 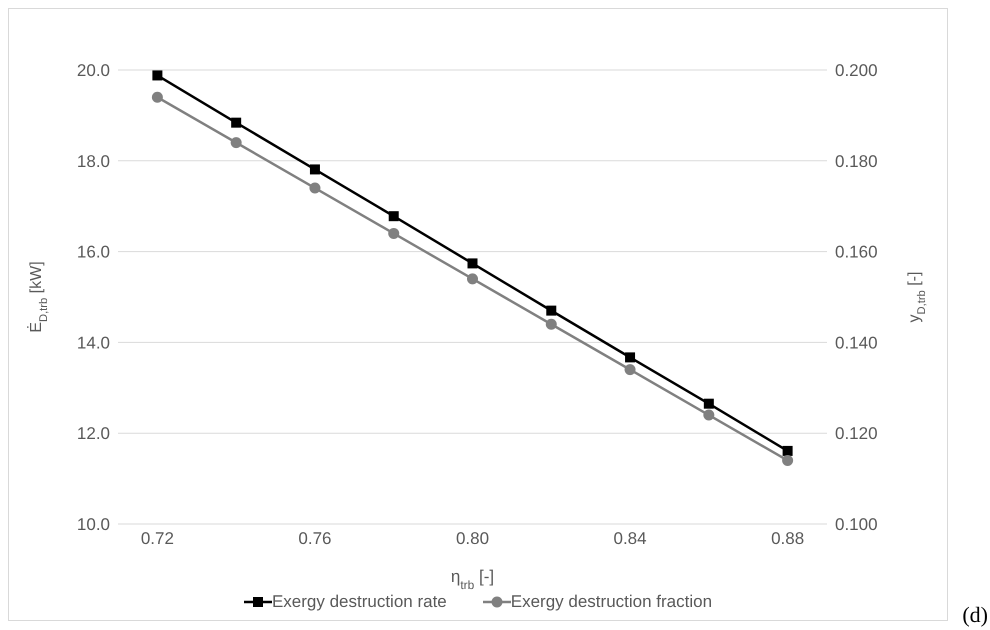 What do you see at coordinates (856, 161) in the screenshot?
I see `y2-tick-label: 0.180` at bounding box center [856, 161].